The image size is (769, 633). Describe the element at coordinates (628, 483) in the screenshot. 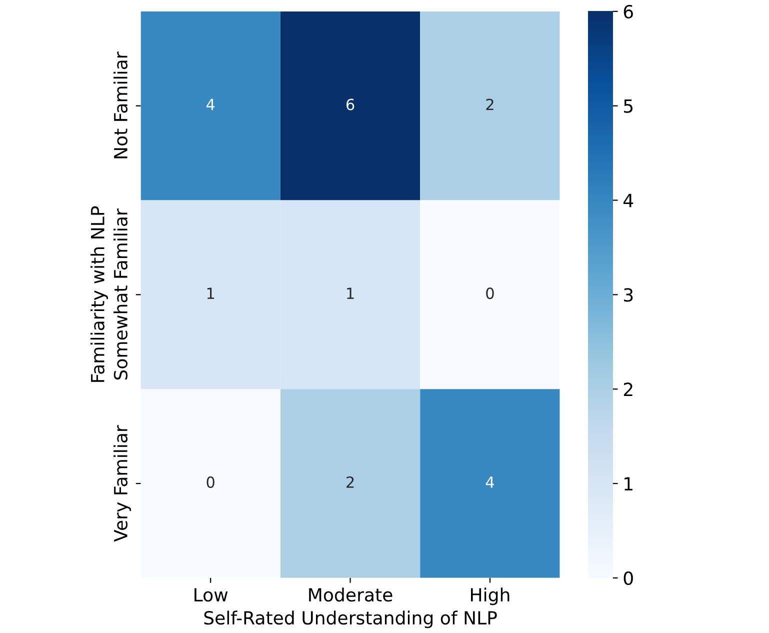

I see `color-bar-label: 1` at that location.